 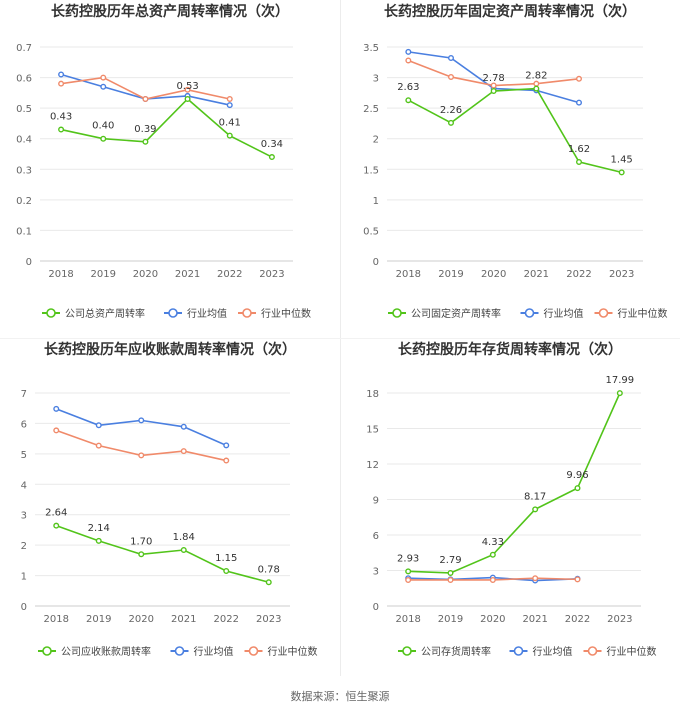 What do you see at coordinates (24, 577) in the screenshot?
I see `y-tick-label: 1` at bounding box center [24, 577].